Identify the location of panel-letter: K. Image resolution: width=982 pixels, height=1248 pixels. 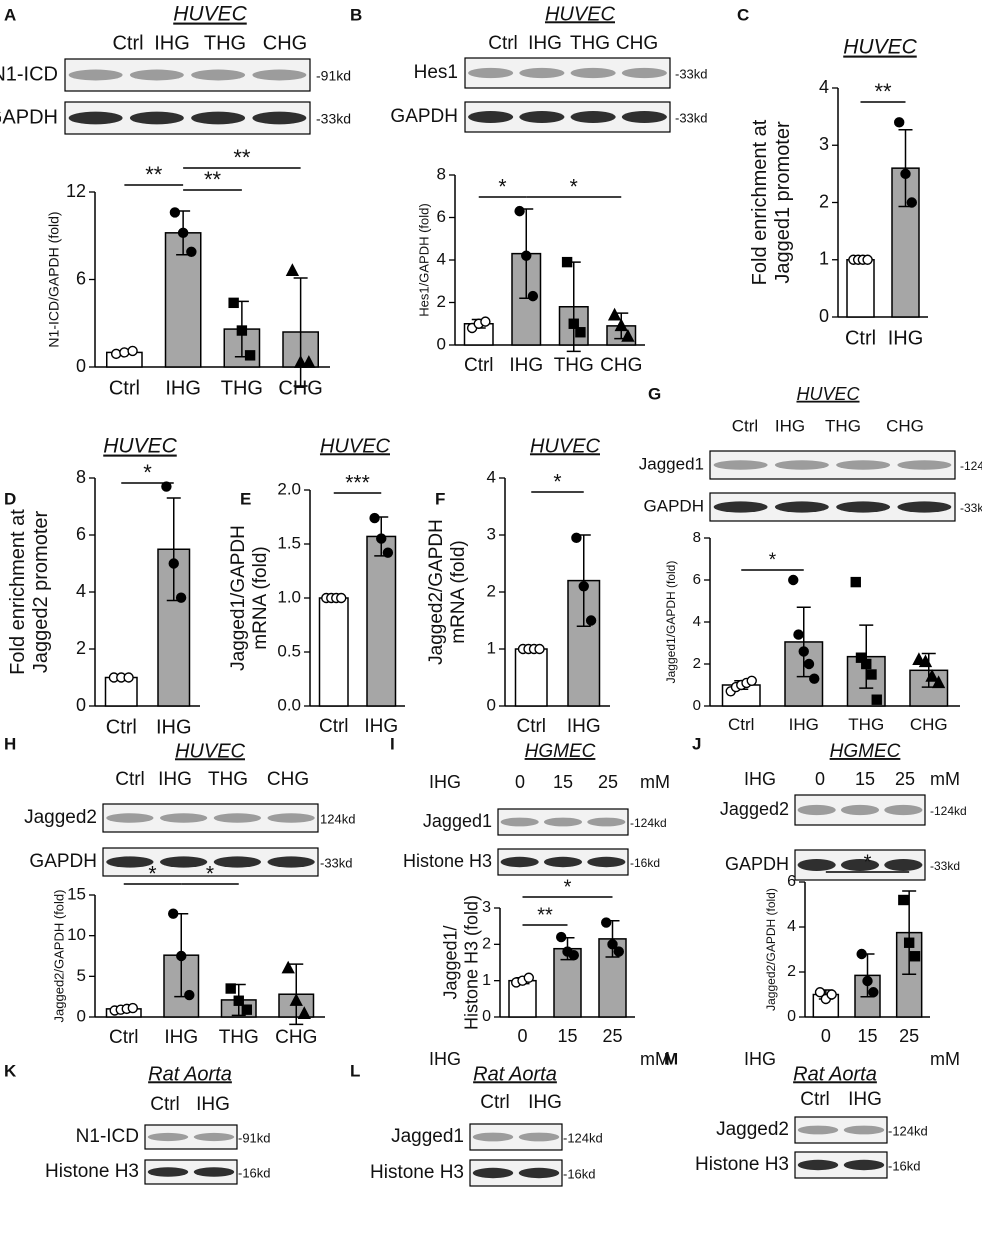
(10, 1070).